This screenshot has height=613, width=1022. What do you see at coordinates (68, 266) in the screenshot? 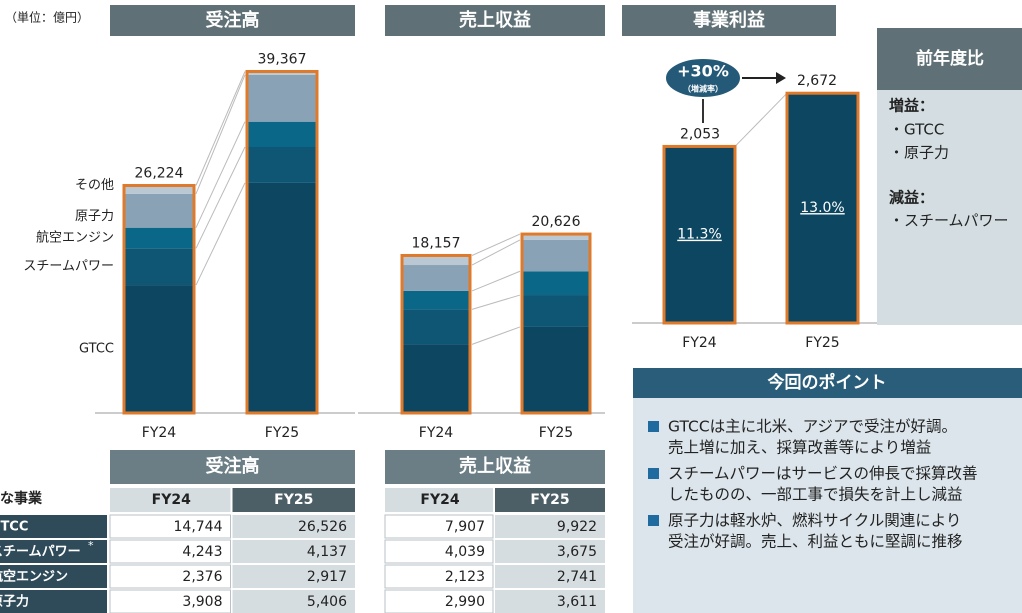
I see `series-label: スチームパワー` at bounding box center [68, 266].